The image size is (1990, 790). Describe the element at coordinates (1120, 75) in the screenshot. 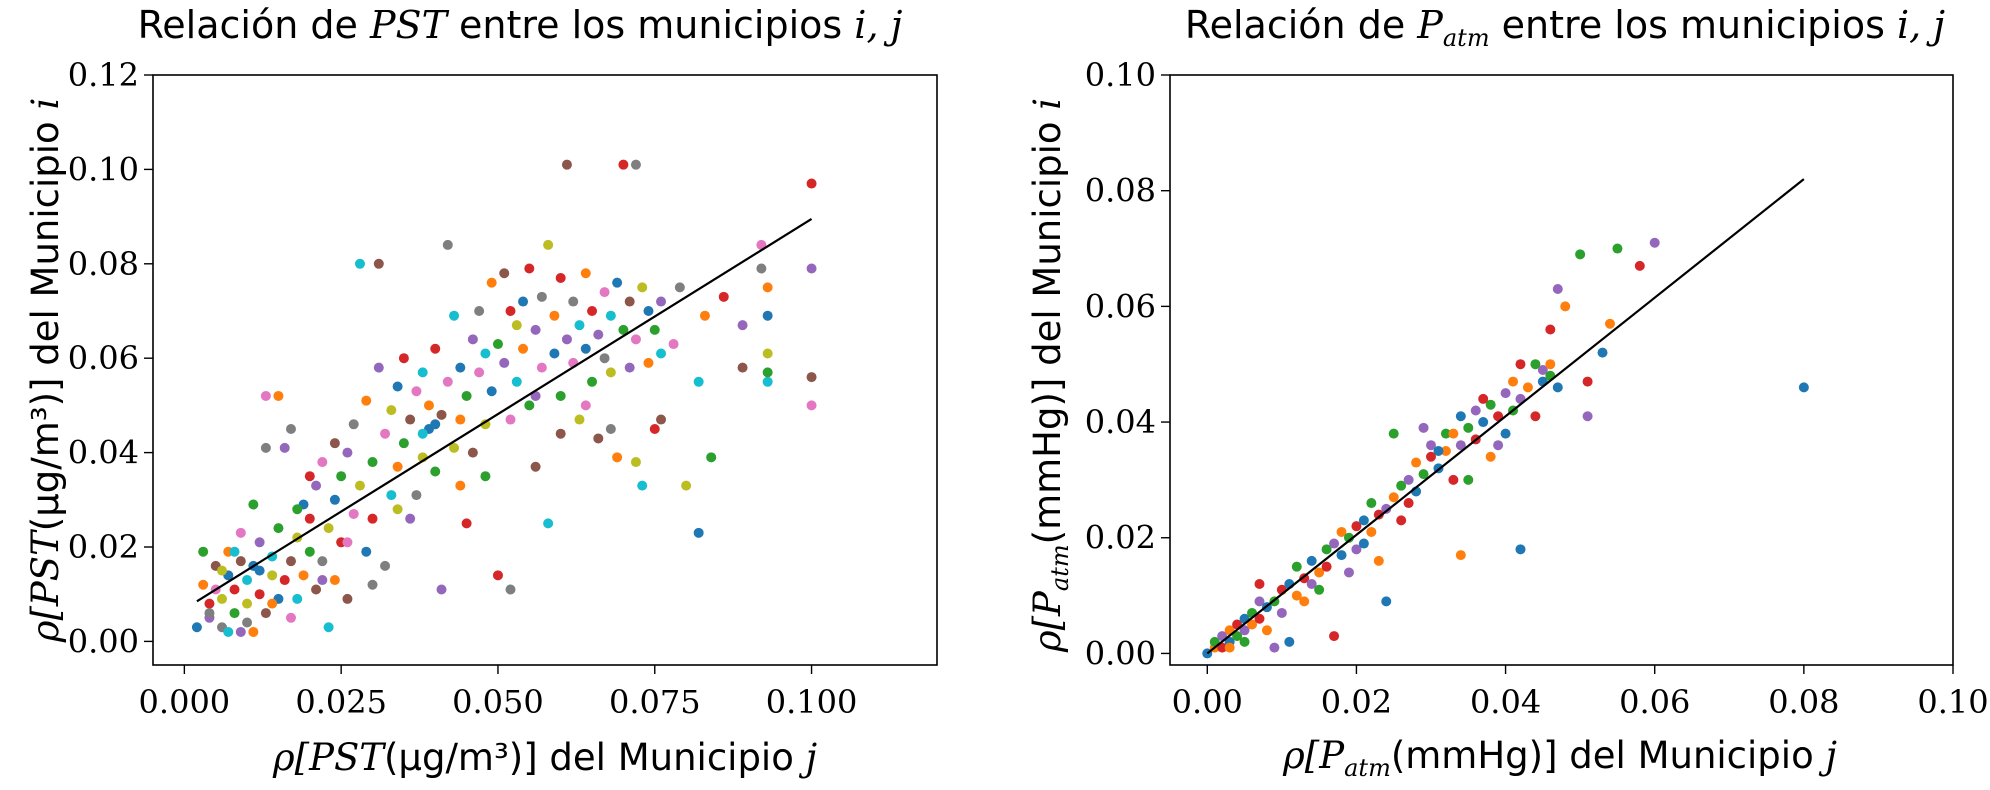

I see `patm-y-tick-label: 0.10` at that location.